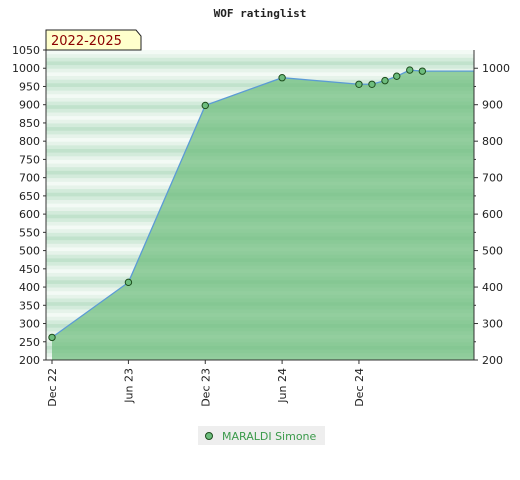 The image size is (520, 480). What do you see at coordinates (492, 105) in the screenshot?
I see `y-tick-label-right: 900` at bounding box center [492, 105].